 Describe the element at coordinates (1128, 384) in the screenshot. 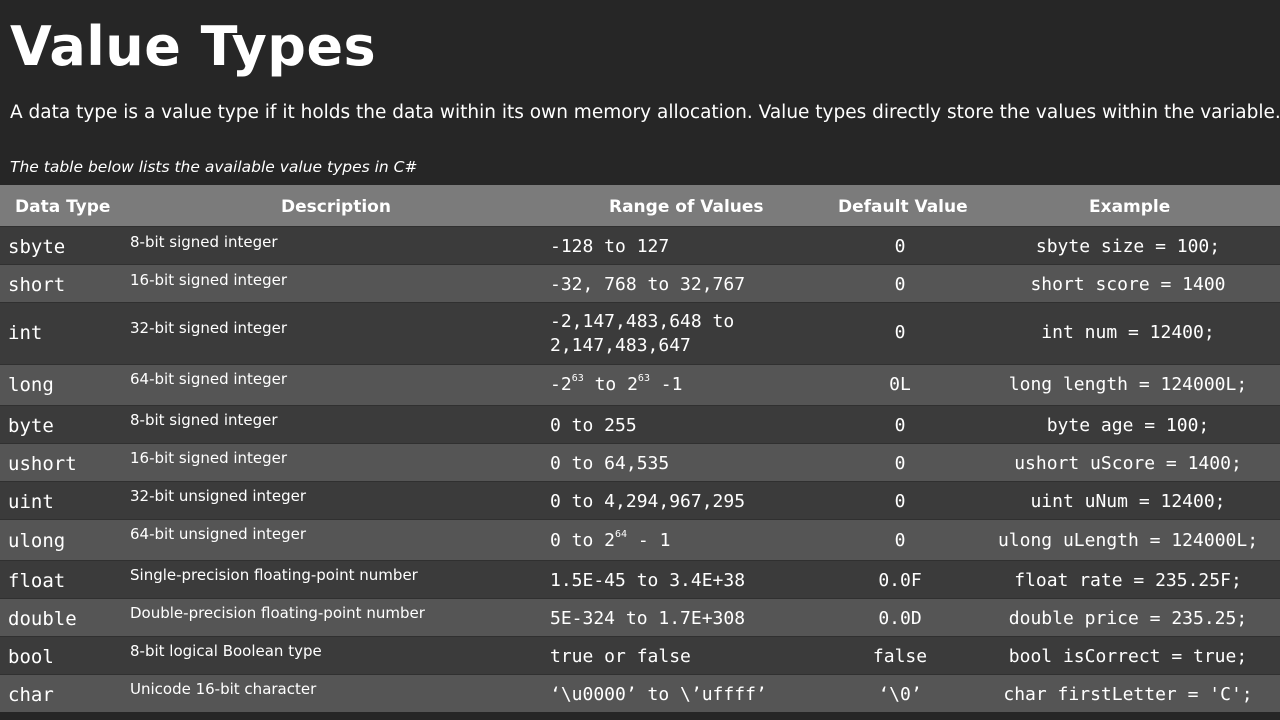

I see `cell-example: long length = 124000L;` at that location.